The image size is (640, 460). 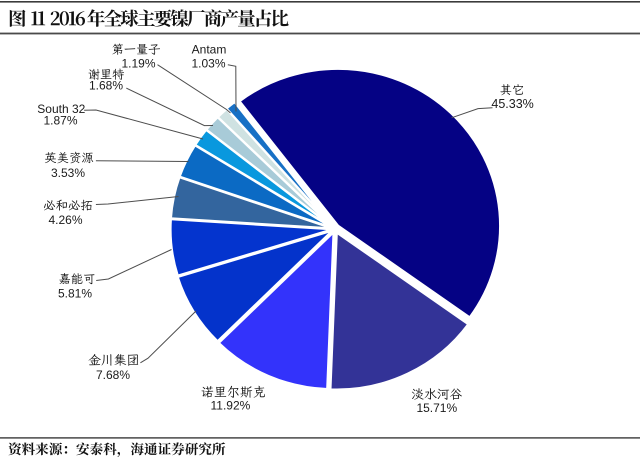 I want to click on svg-text: 1.87%, so click(x=60, y=121).